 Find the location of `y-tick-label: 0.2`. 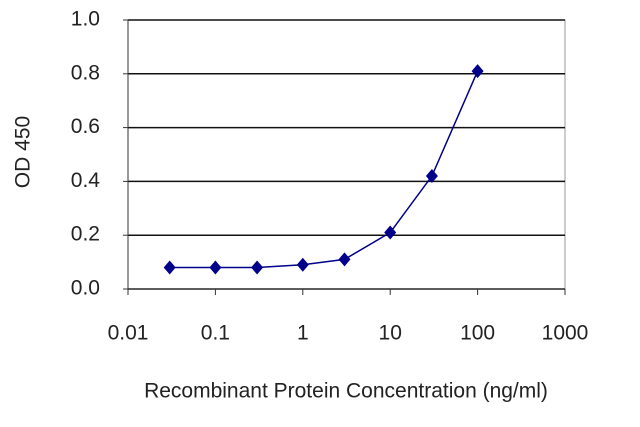

y-tick-label: 0.2 is located at coordinates (85, 234).